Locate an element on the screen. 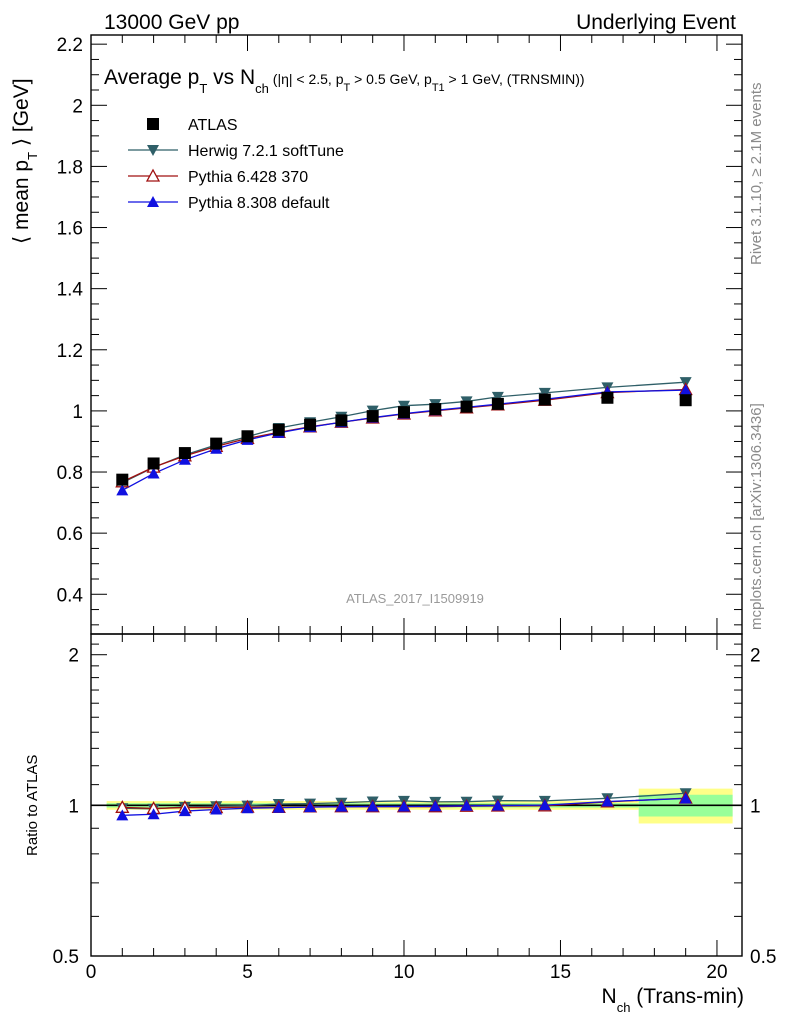 The height and width of the screenshot is (1024, 786). ratio-y-tick-label: 1 is located at coordinates (73, 806).